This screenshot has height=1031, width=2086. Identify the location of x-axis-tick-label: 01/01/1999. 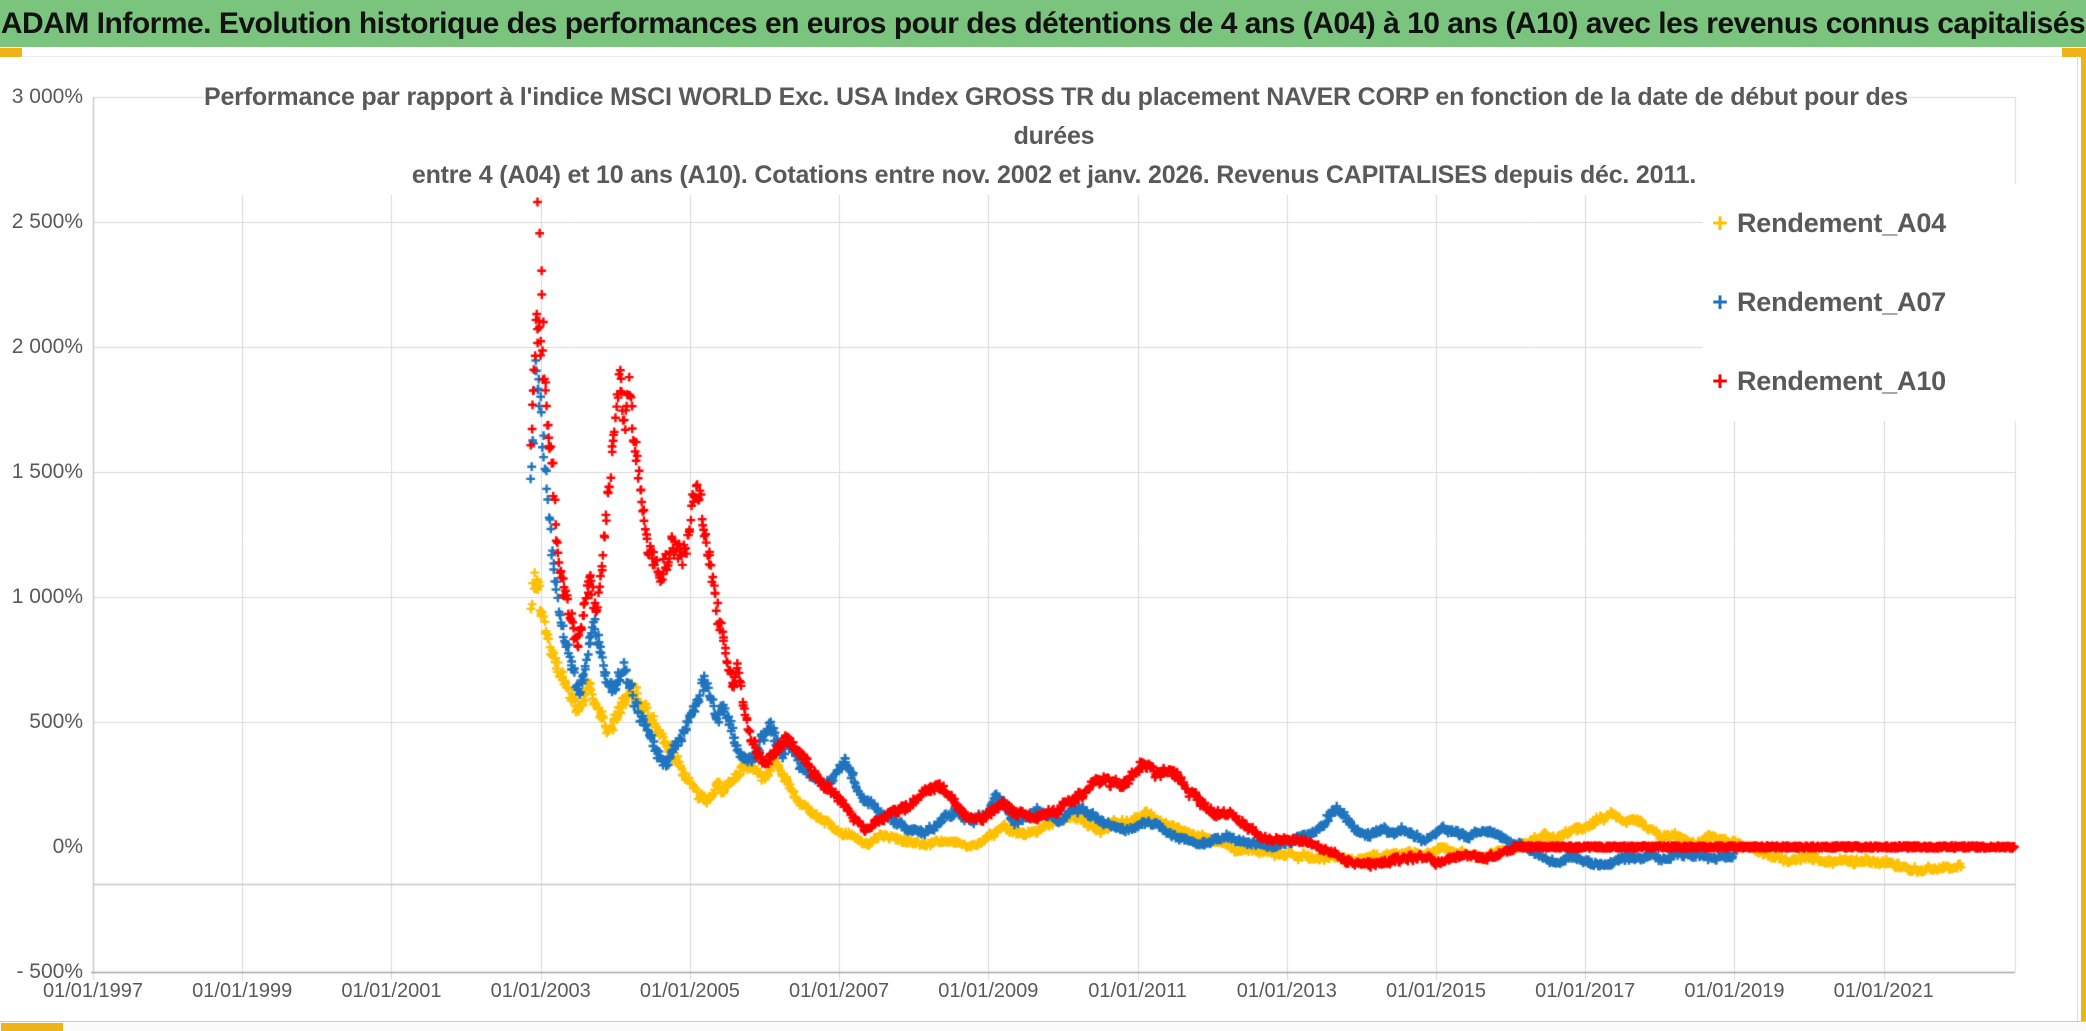
(242, 991).